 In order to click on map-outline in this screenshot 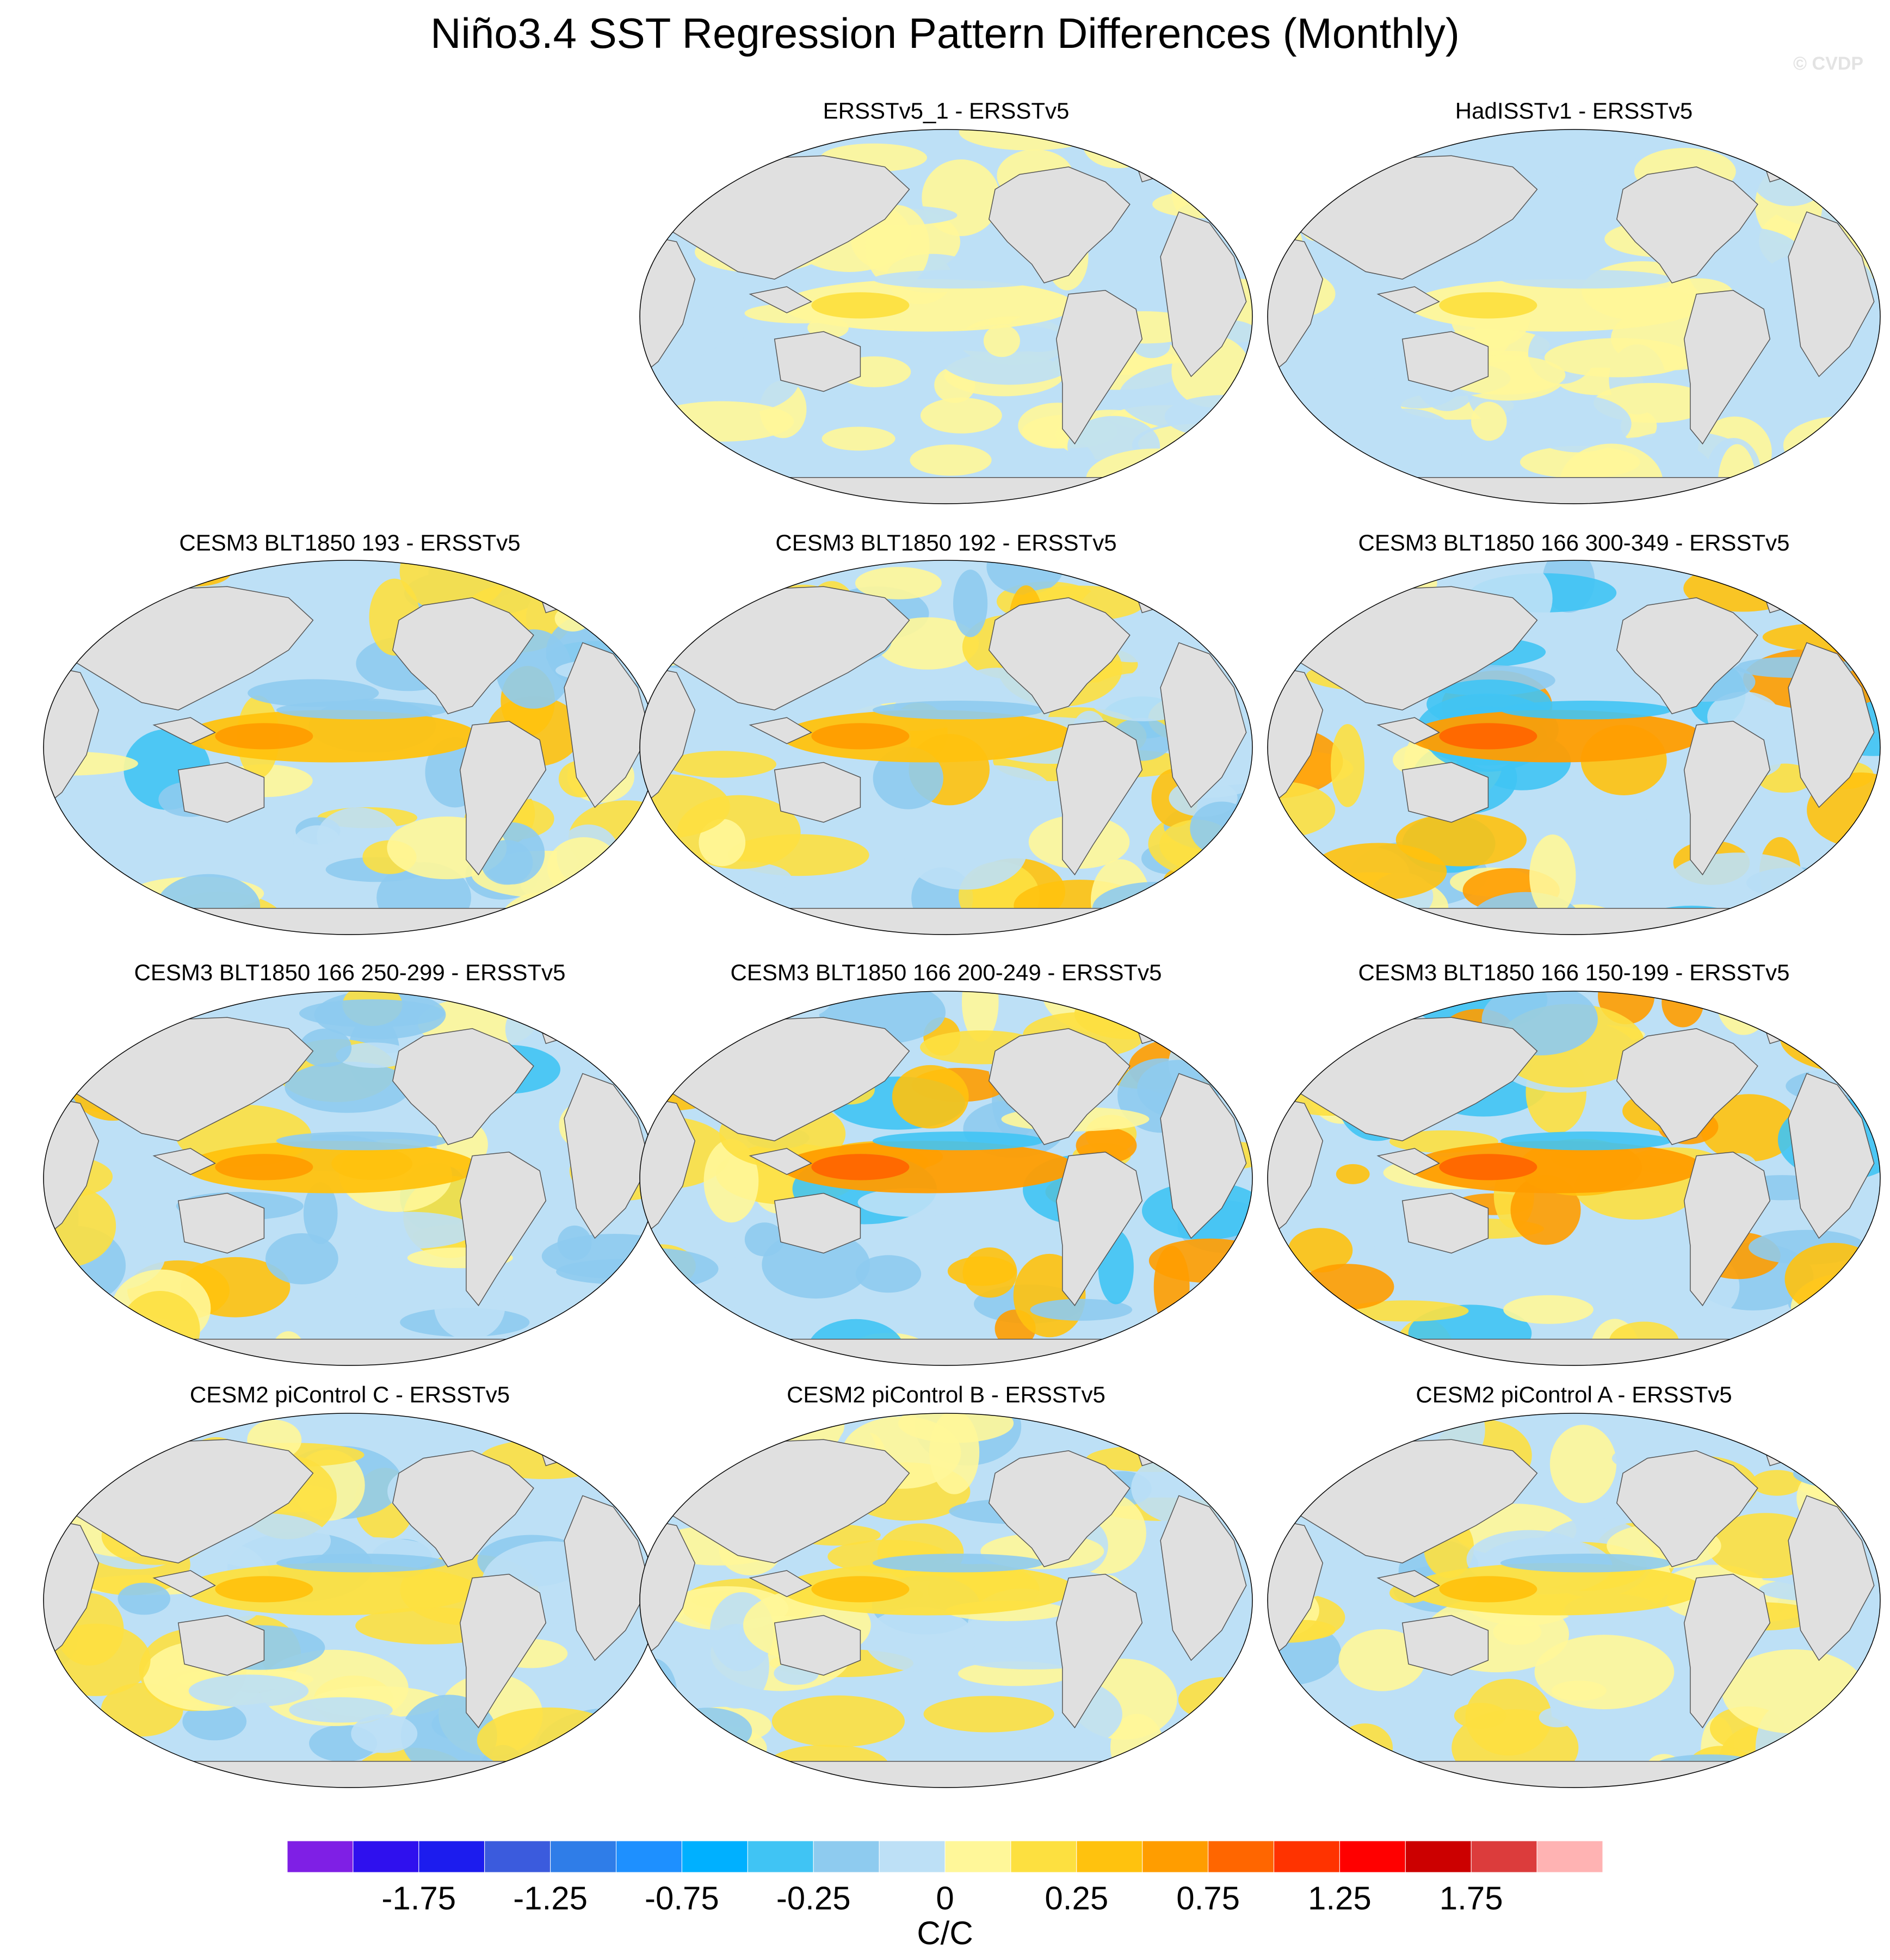, I will do `click(1574, 1600)`.